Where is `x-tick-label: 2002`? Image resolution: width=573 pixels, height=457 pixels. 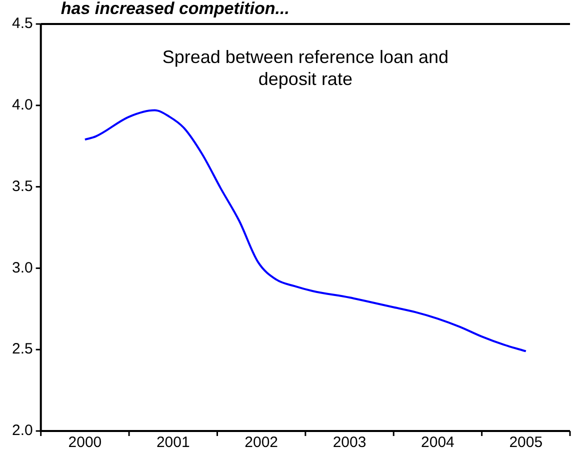 x-tick-label: 2002 is located at coordinates (261, 443).